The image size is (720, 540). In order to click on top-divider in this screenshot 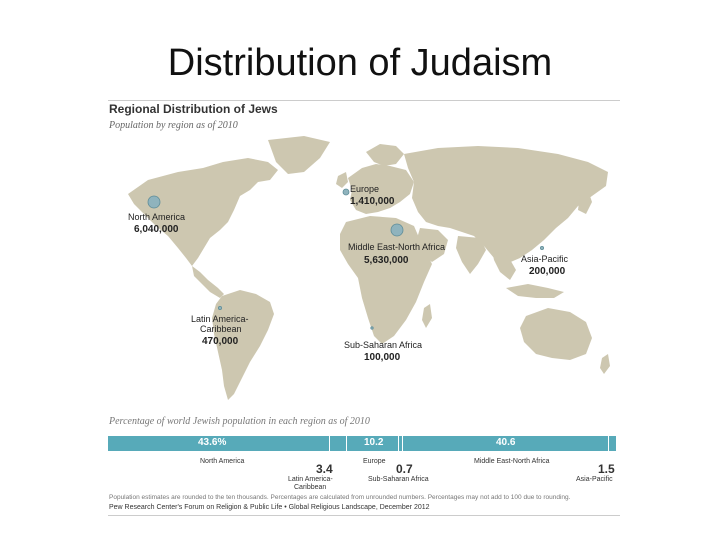, I will do `click(364, 100)`.